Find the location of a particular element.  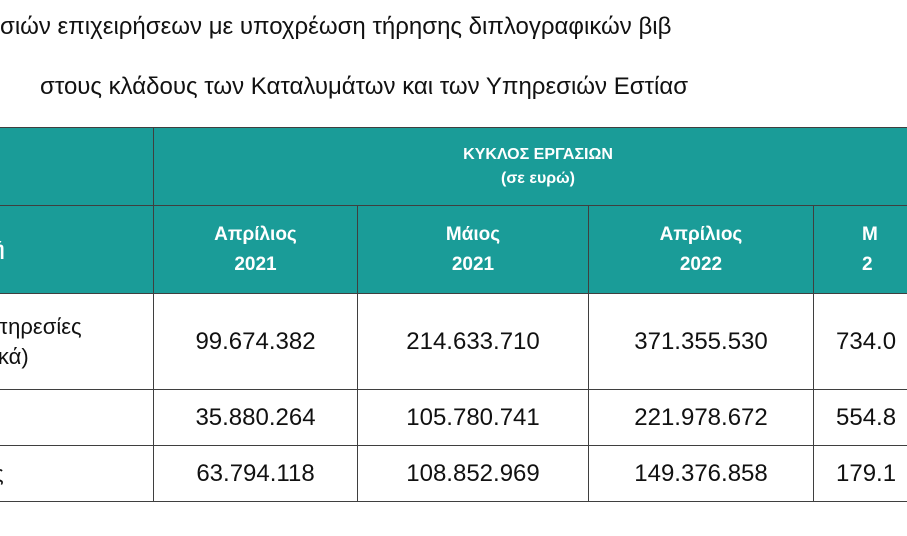

table-row: 35.880.264 105.780.741 221.978.672 554.8 is located at coordinates (453, 417).